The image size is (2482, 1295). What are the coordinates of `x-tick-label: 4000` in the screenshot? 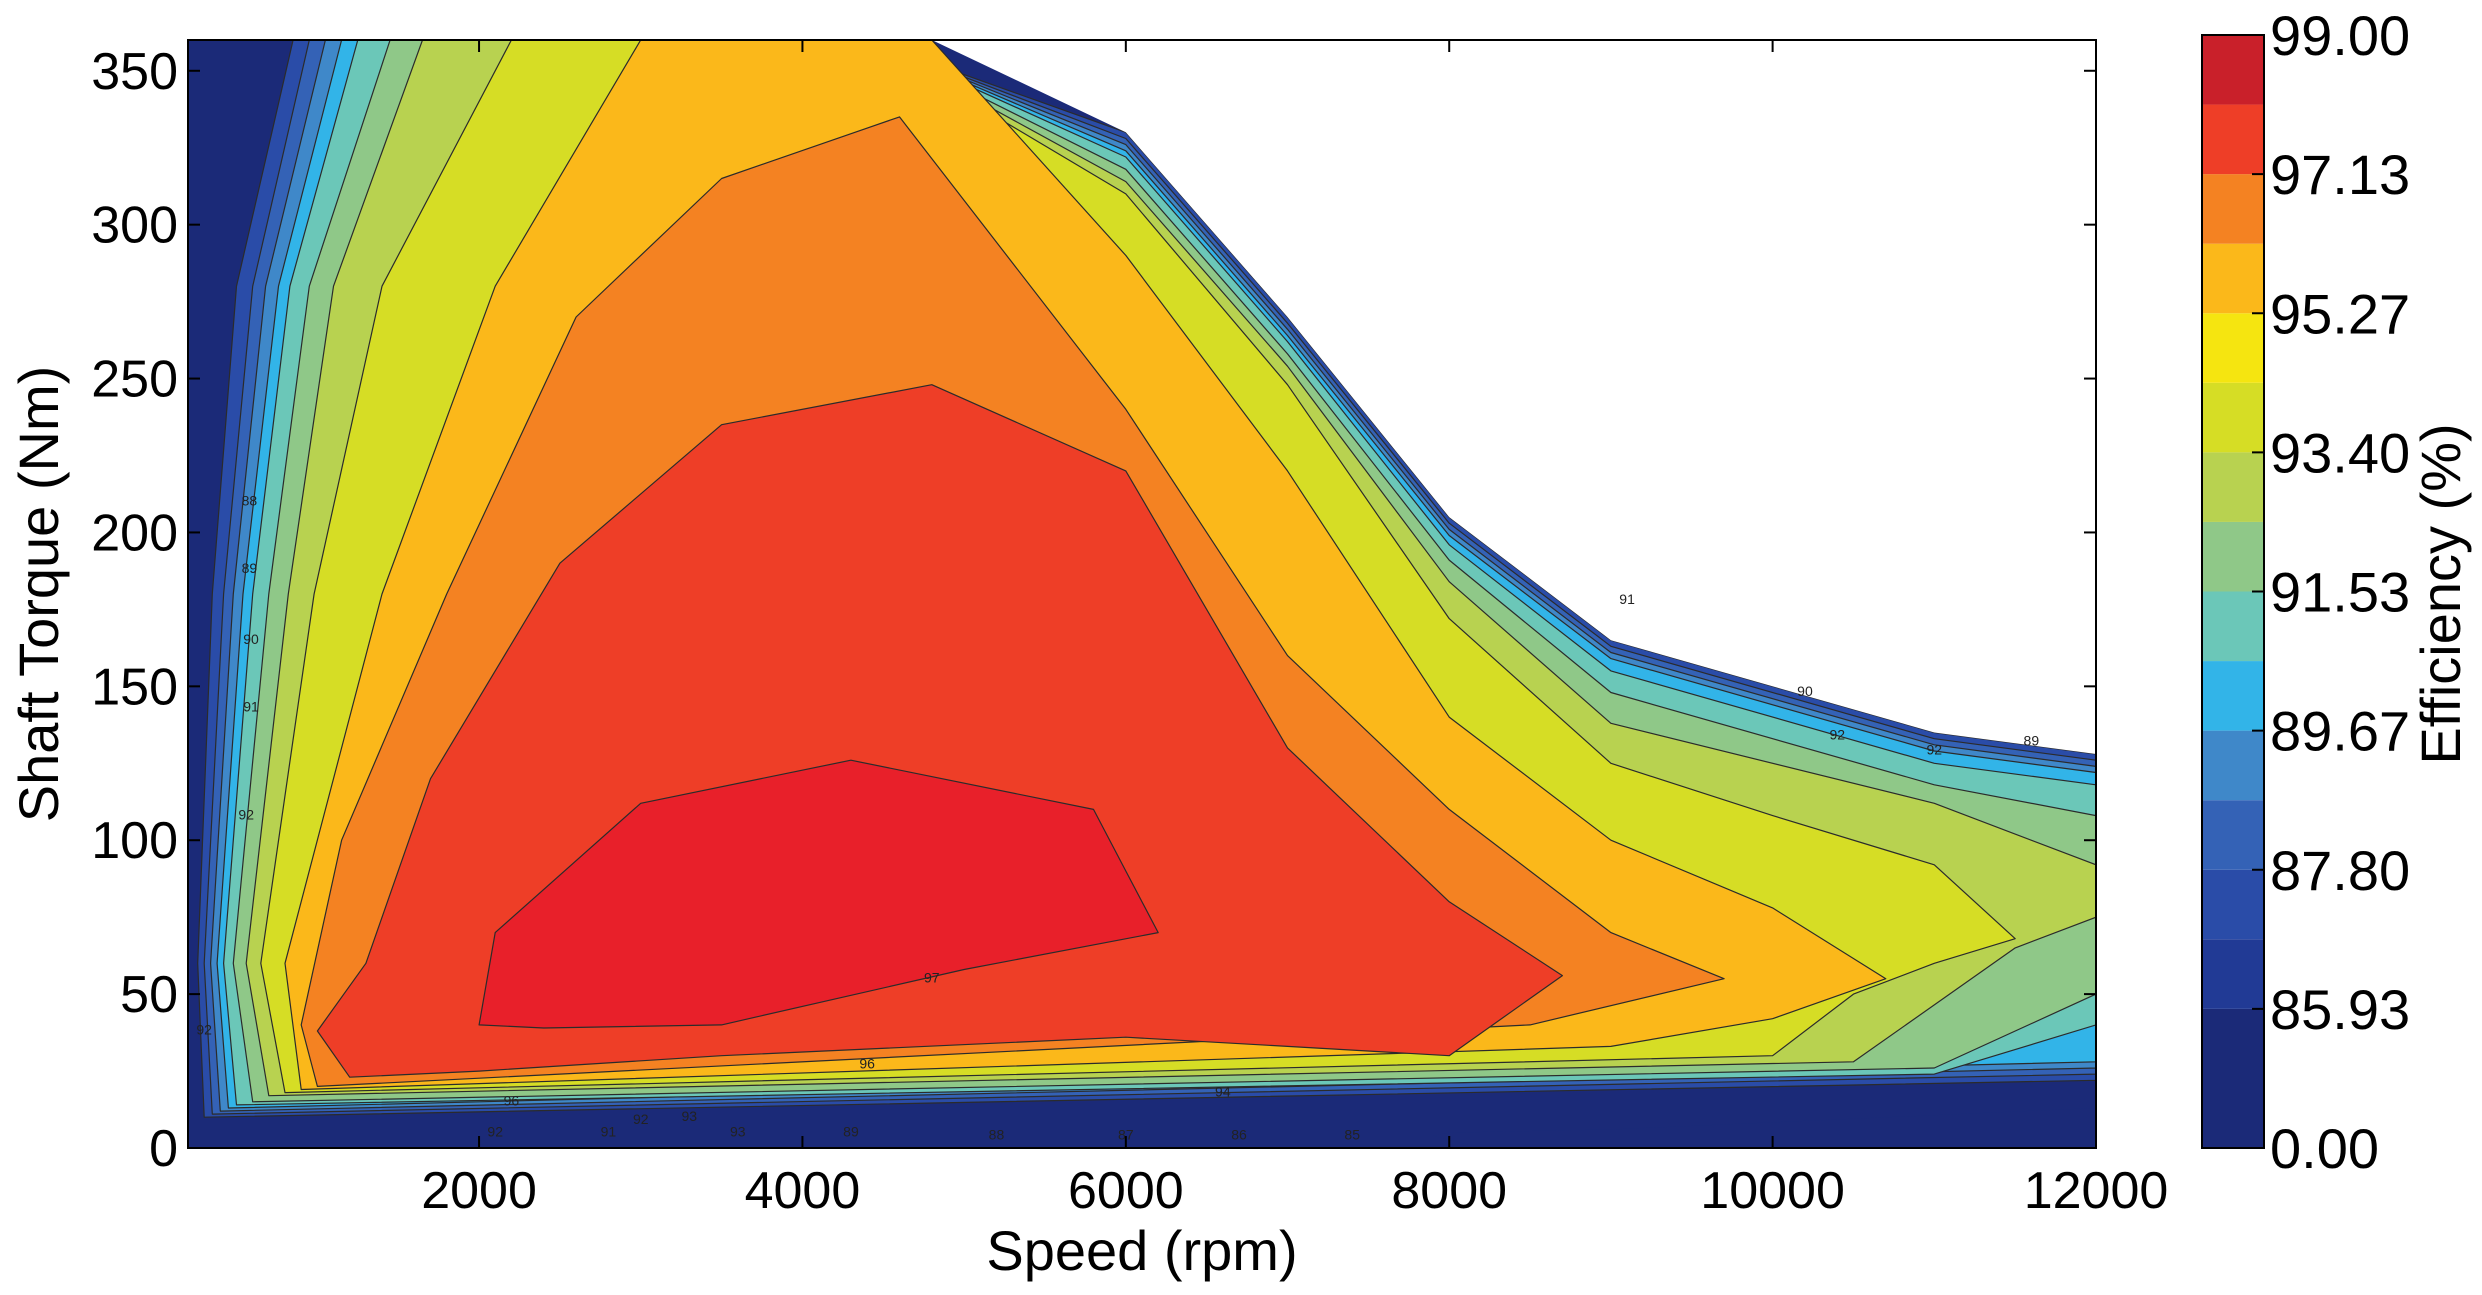 It's located at (803, 1191).